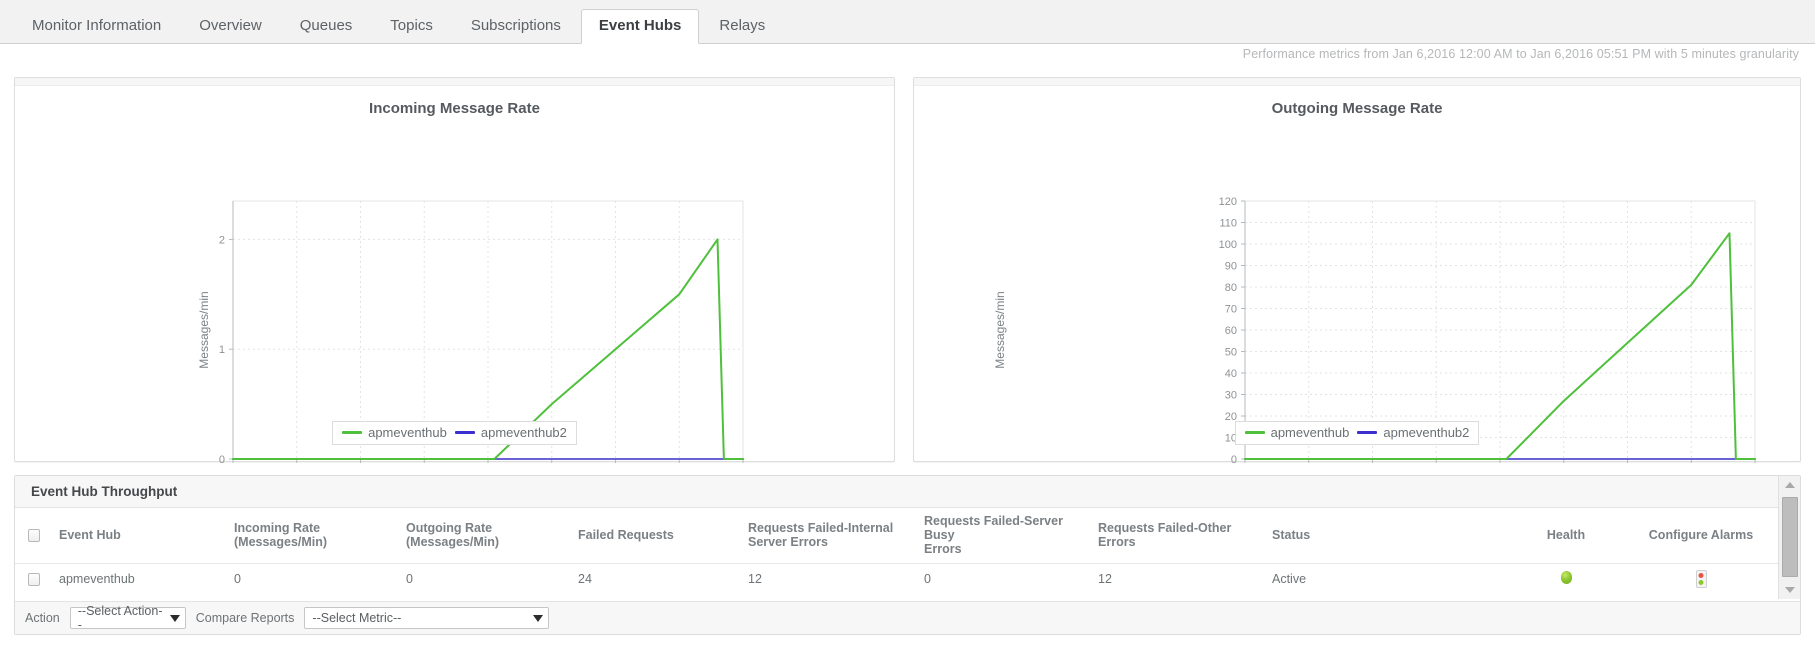 This screenshot has height=651, width=1815. I want to click on cell-incoming-rate: 0, so click(320, 577).